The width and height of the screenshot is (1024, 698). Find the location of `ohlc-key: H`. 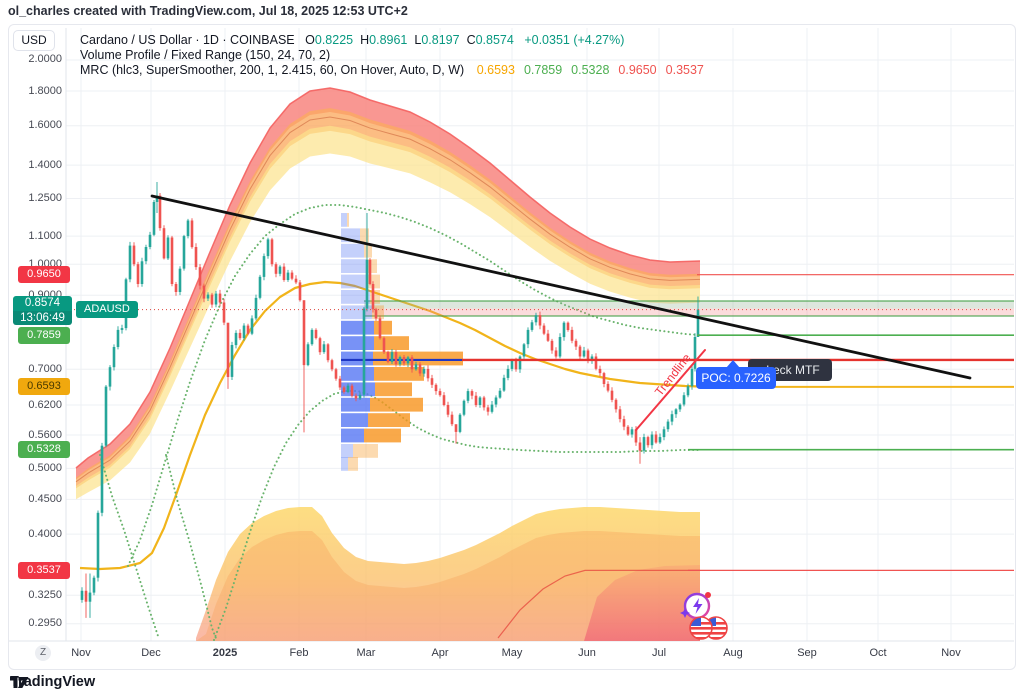

ohlc-key: H is located at coordinates (365, 40).